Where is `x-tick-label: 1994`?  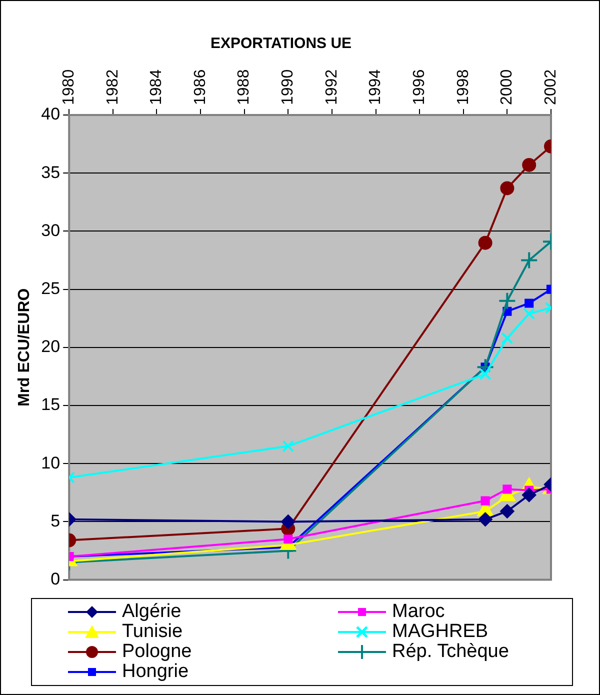
x-tick-label: 1994 is located at coordinates (375, 87).